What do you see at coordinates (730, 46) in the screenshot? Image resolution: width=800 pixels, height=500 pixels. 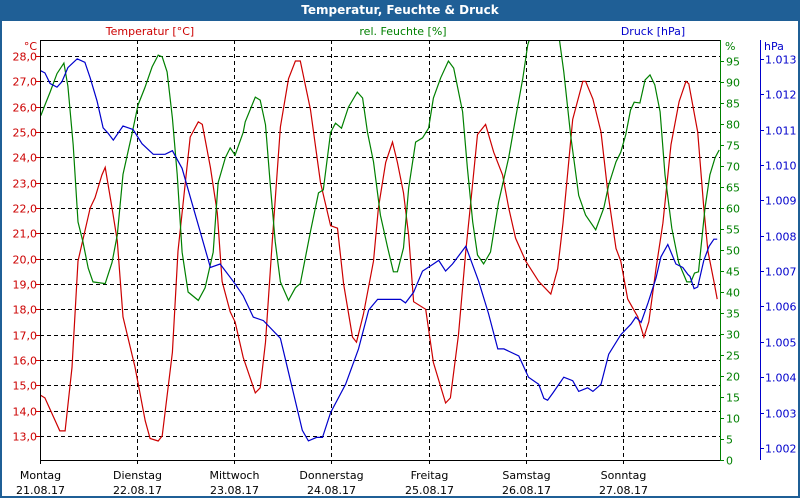 I see `humidity-unit: %` at bounding box center [730, 46].